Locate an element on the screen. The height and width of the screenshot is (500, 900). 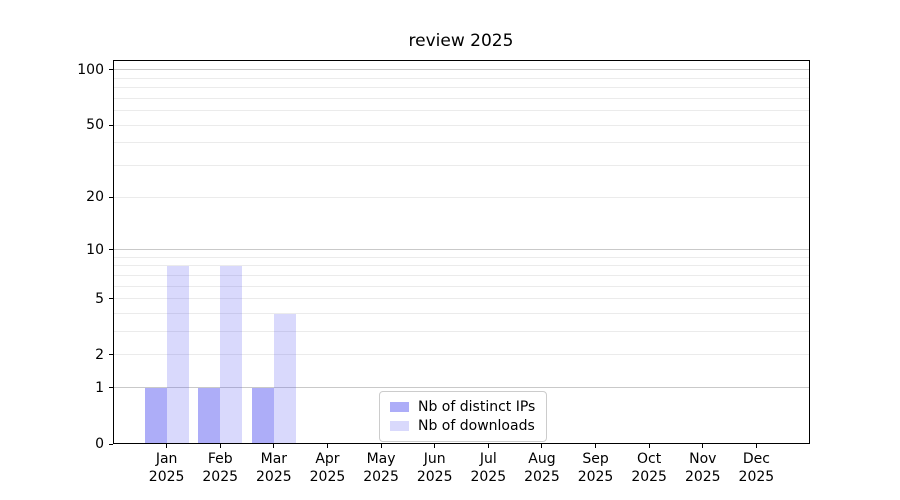
x-tick-mark-aug is located at coordinates (542, 446).